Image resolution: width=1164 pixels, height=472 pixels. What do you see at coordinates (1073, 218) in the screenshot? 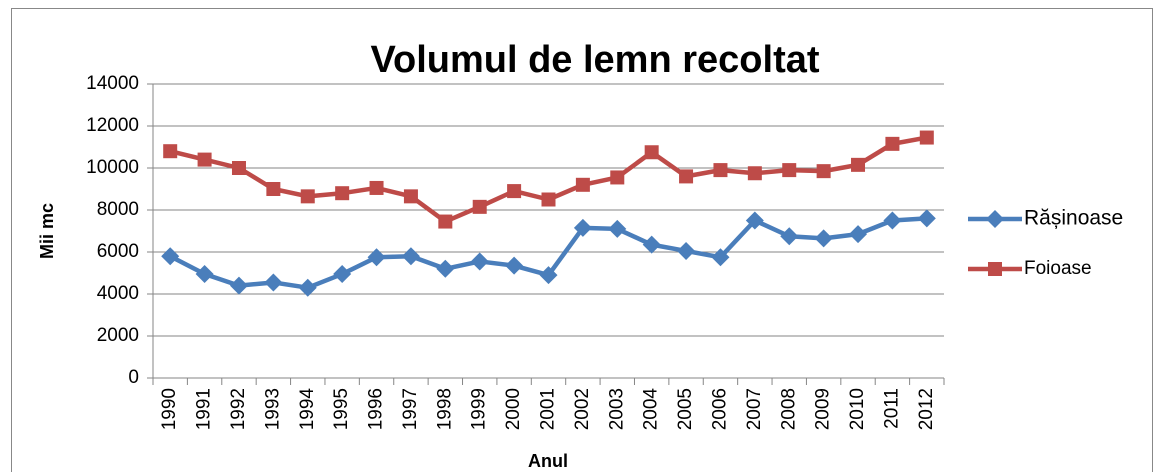
I see `legend-label: Rășinoase` at bounding box center [1073, 218].